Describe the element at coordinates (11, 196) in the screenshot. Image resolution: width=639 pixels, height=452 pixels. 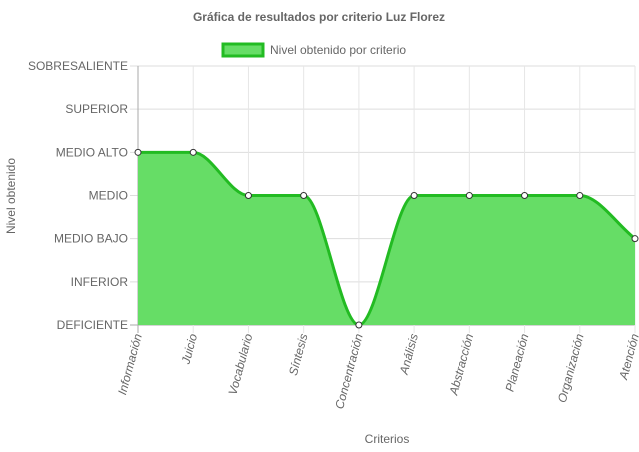
I see `y-axis-title: Nivel obtenido` at that location.